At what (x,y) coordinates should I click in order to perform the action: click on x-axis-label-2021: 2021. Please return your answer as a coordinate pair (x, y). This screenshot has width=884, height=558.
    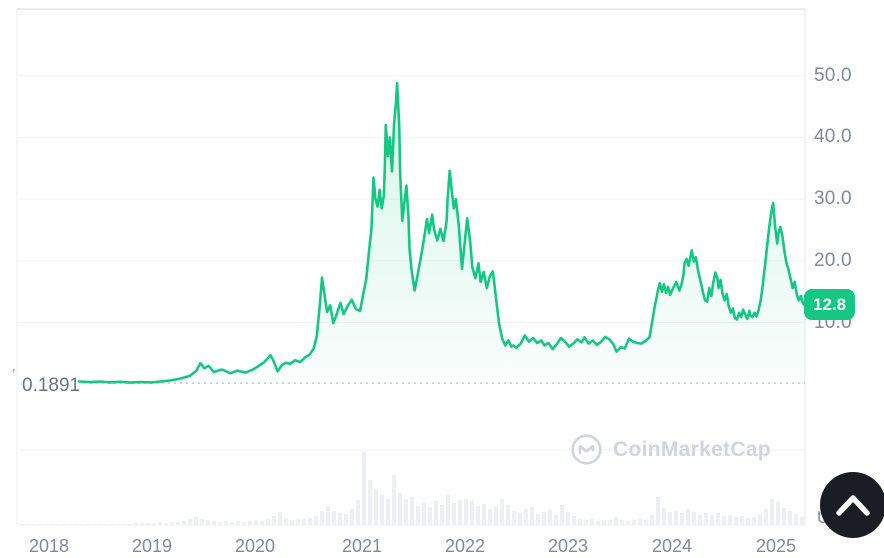
    Looking at the image, I should click on (362, 546).